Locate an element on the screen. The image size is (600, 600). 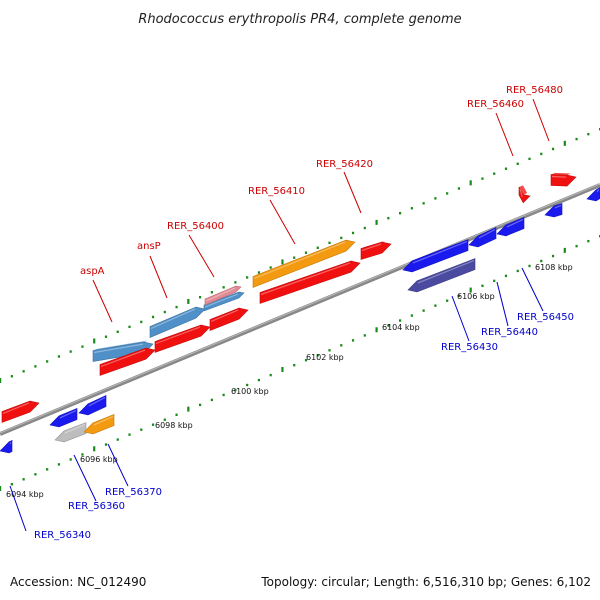
gene-label-reverse: RER_56450 is located at coordinates (545, 317).